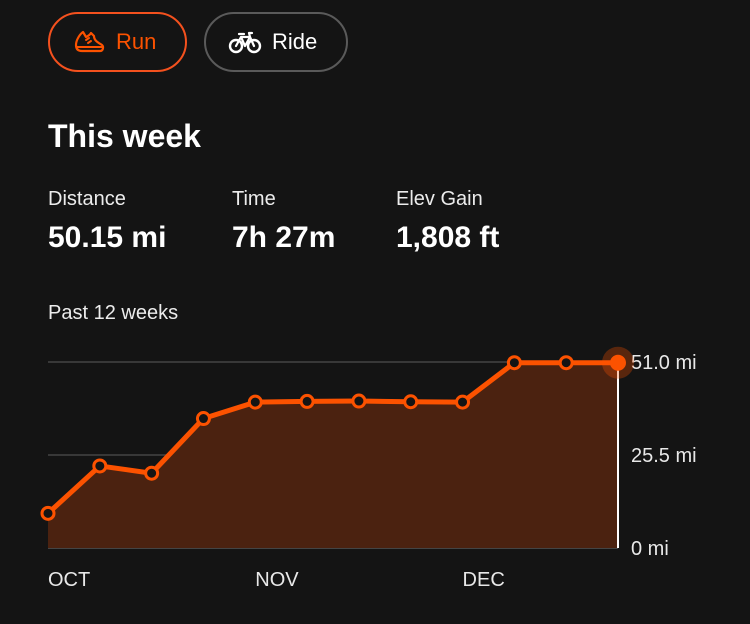 Image resolution: width=750 pixels, height=624 pixels. What do you see at coordinates (113, 313) in the screenshot?
I see `chart-subtitle: Past 12 weeks` at bounding box center [113, 313].